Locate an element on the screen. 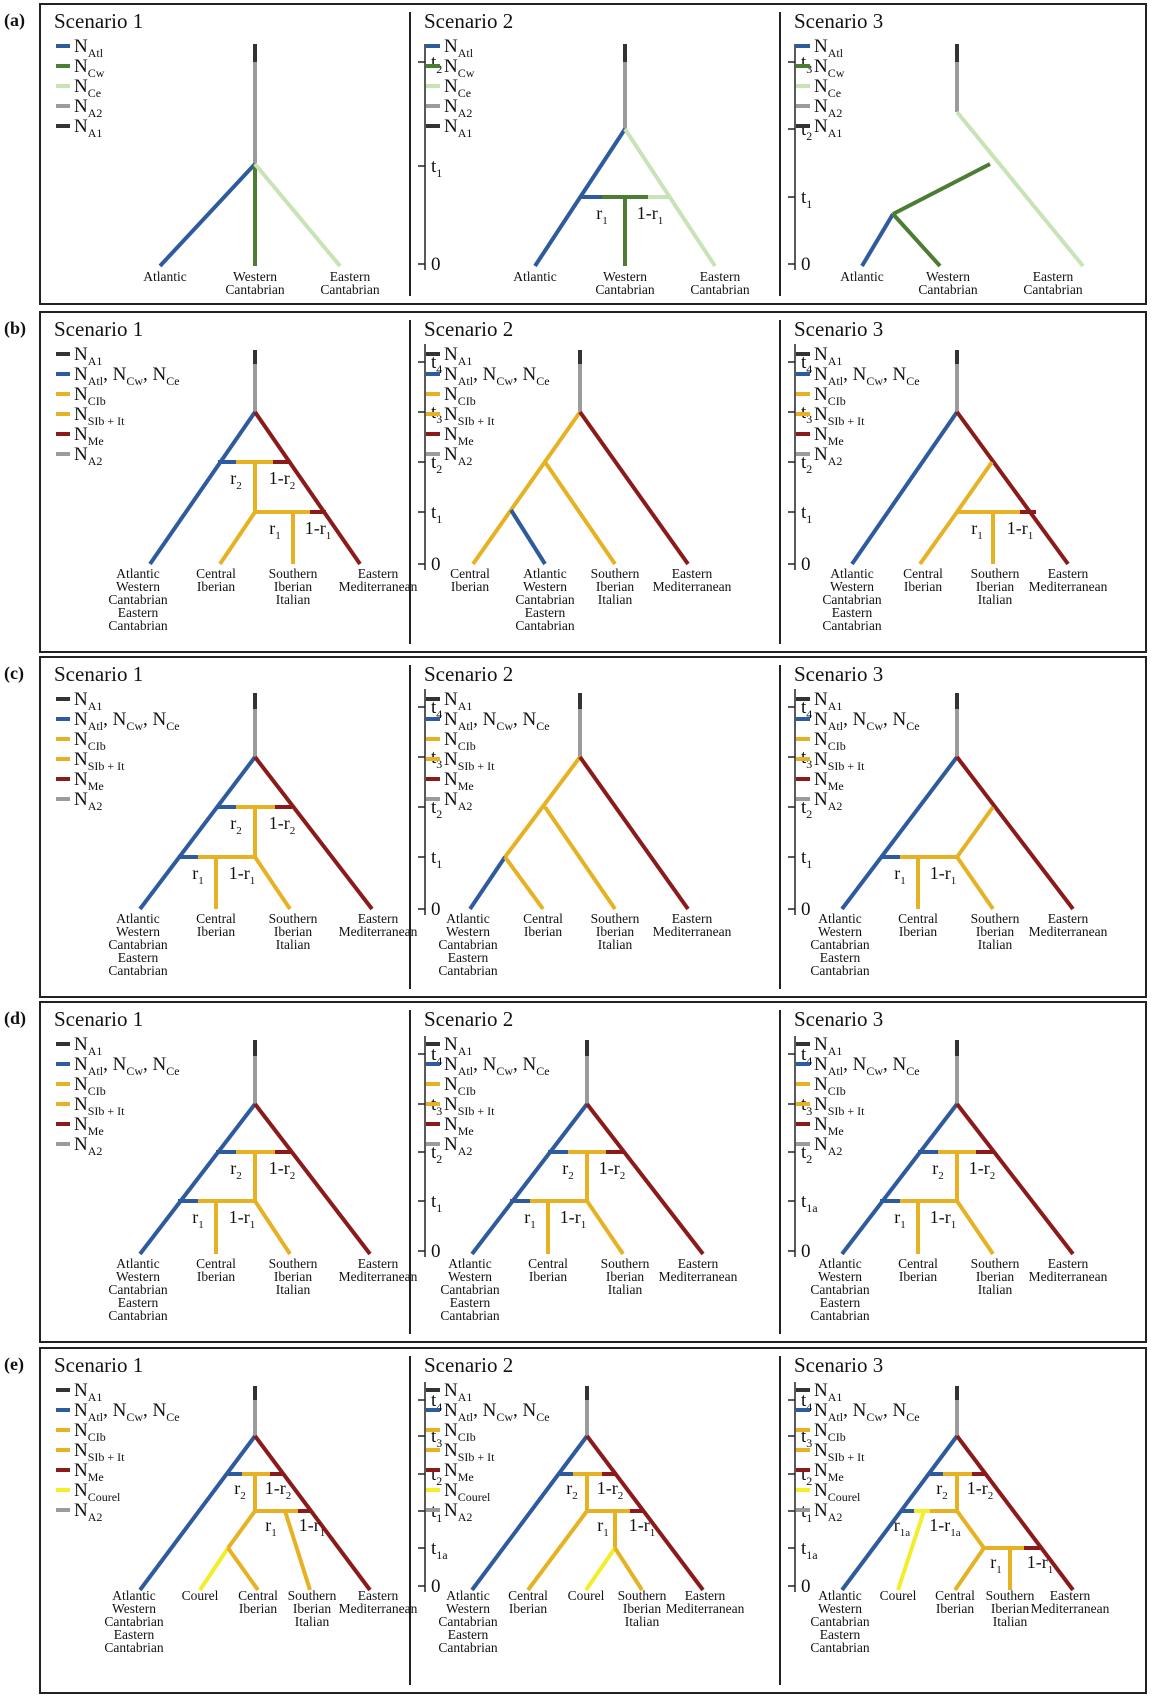 The height and width of the screenshot is (1698, 1154). panel-label: (d) is located at coordinates (15, 1018).